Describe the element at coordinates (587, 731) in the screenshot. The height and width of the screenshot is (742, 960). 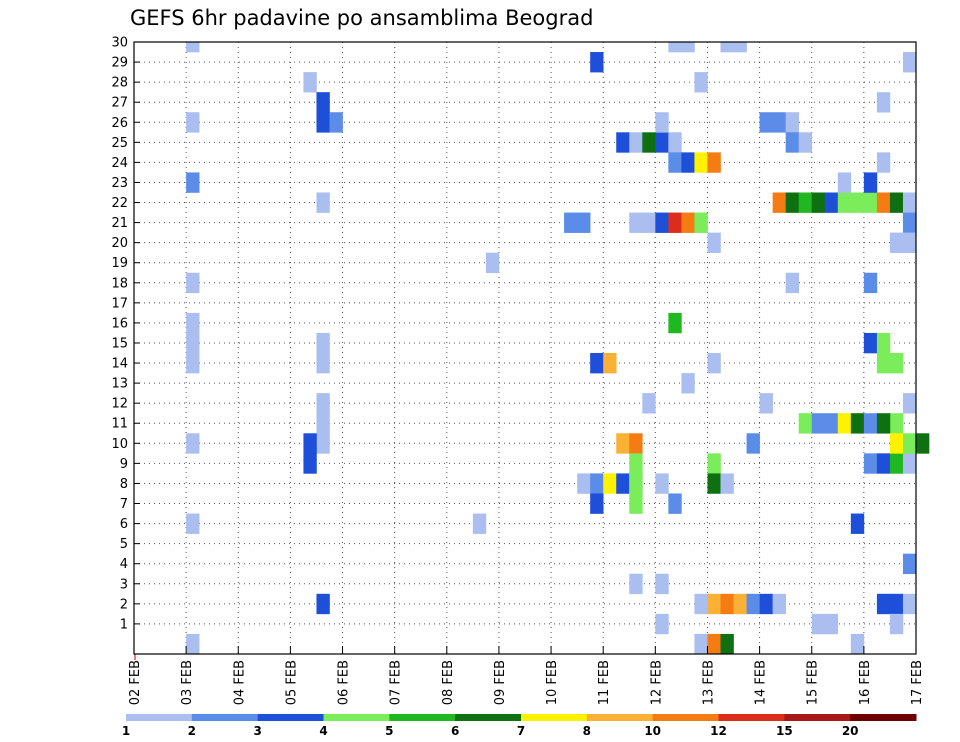
I see `colorbar-label: 8` at that location.